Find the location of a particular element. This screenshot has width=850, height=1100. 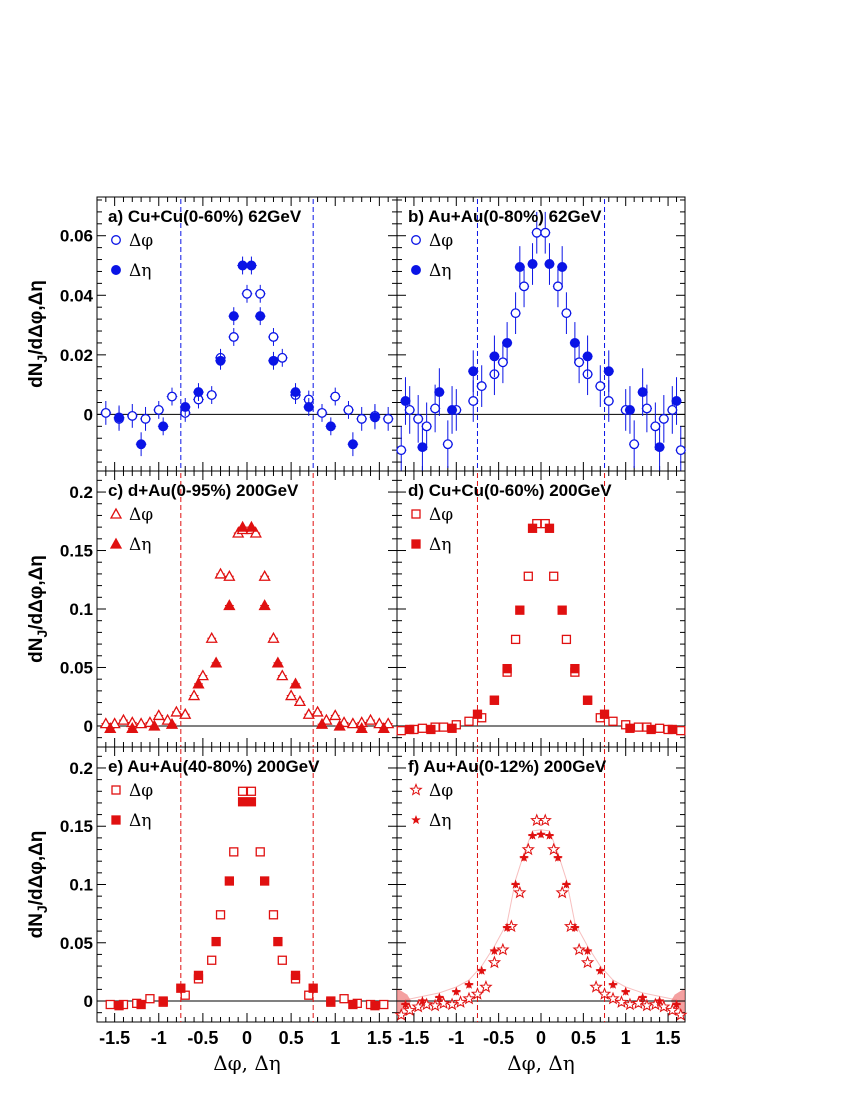

legend-label: Δφ is located at coordinates (141, 515).